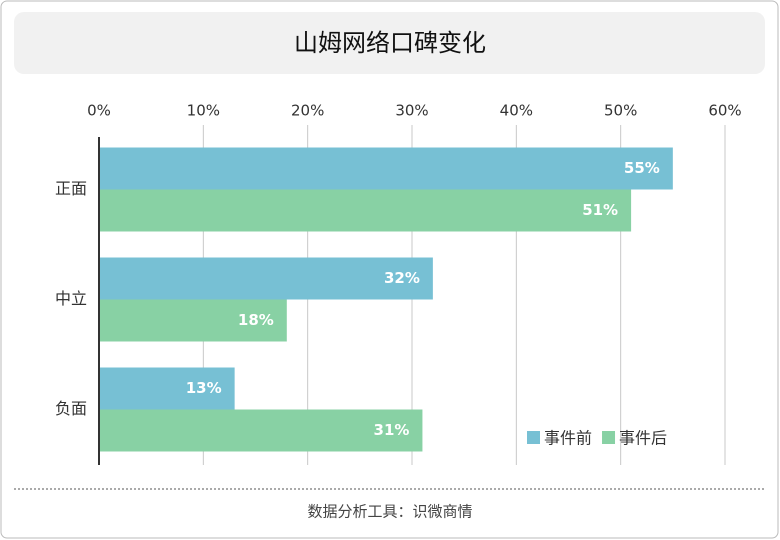 The image size is (780, 540). I want to click on x-tick-label: 40%, so click(516, 111).